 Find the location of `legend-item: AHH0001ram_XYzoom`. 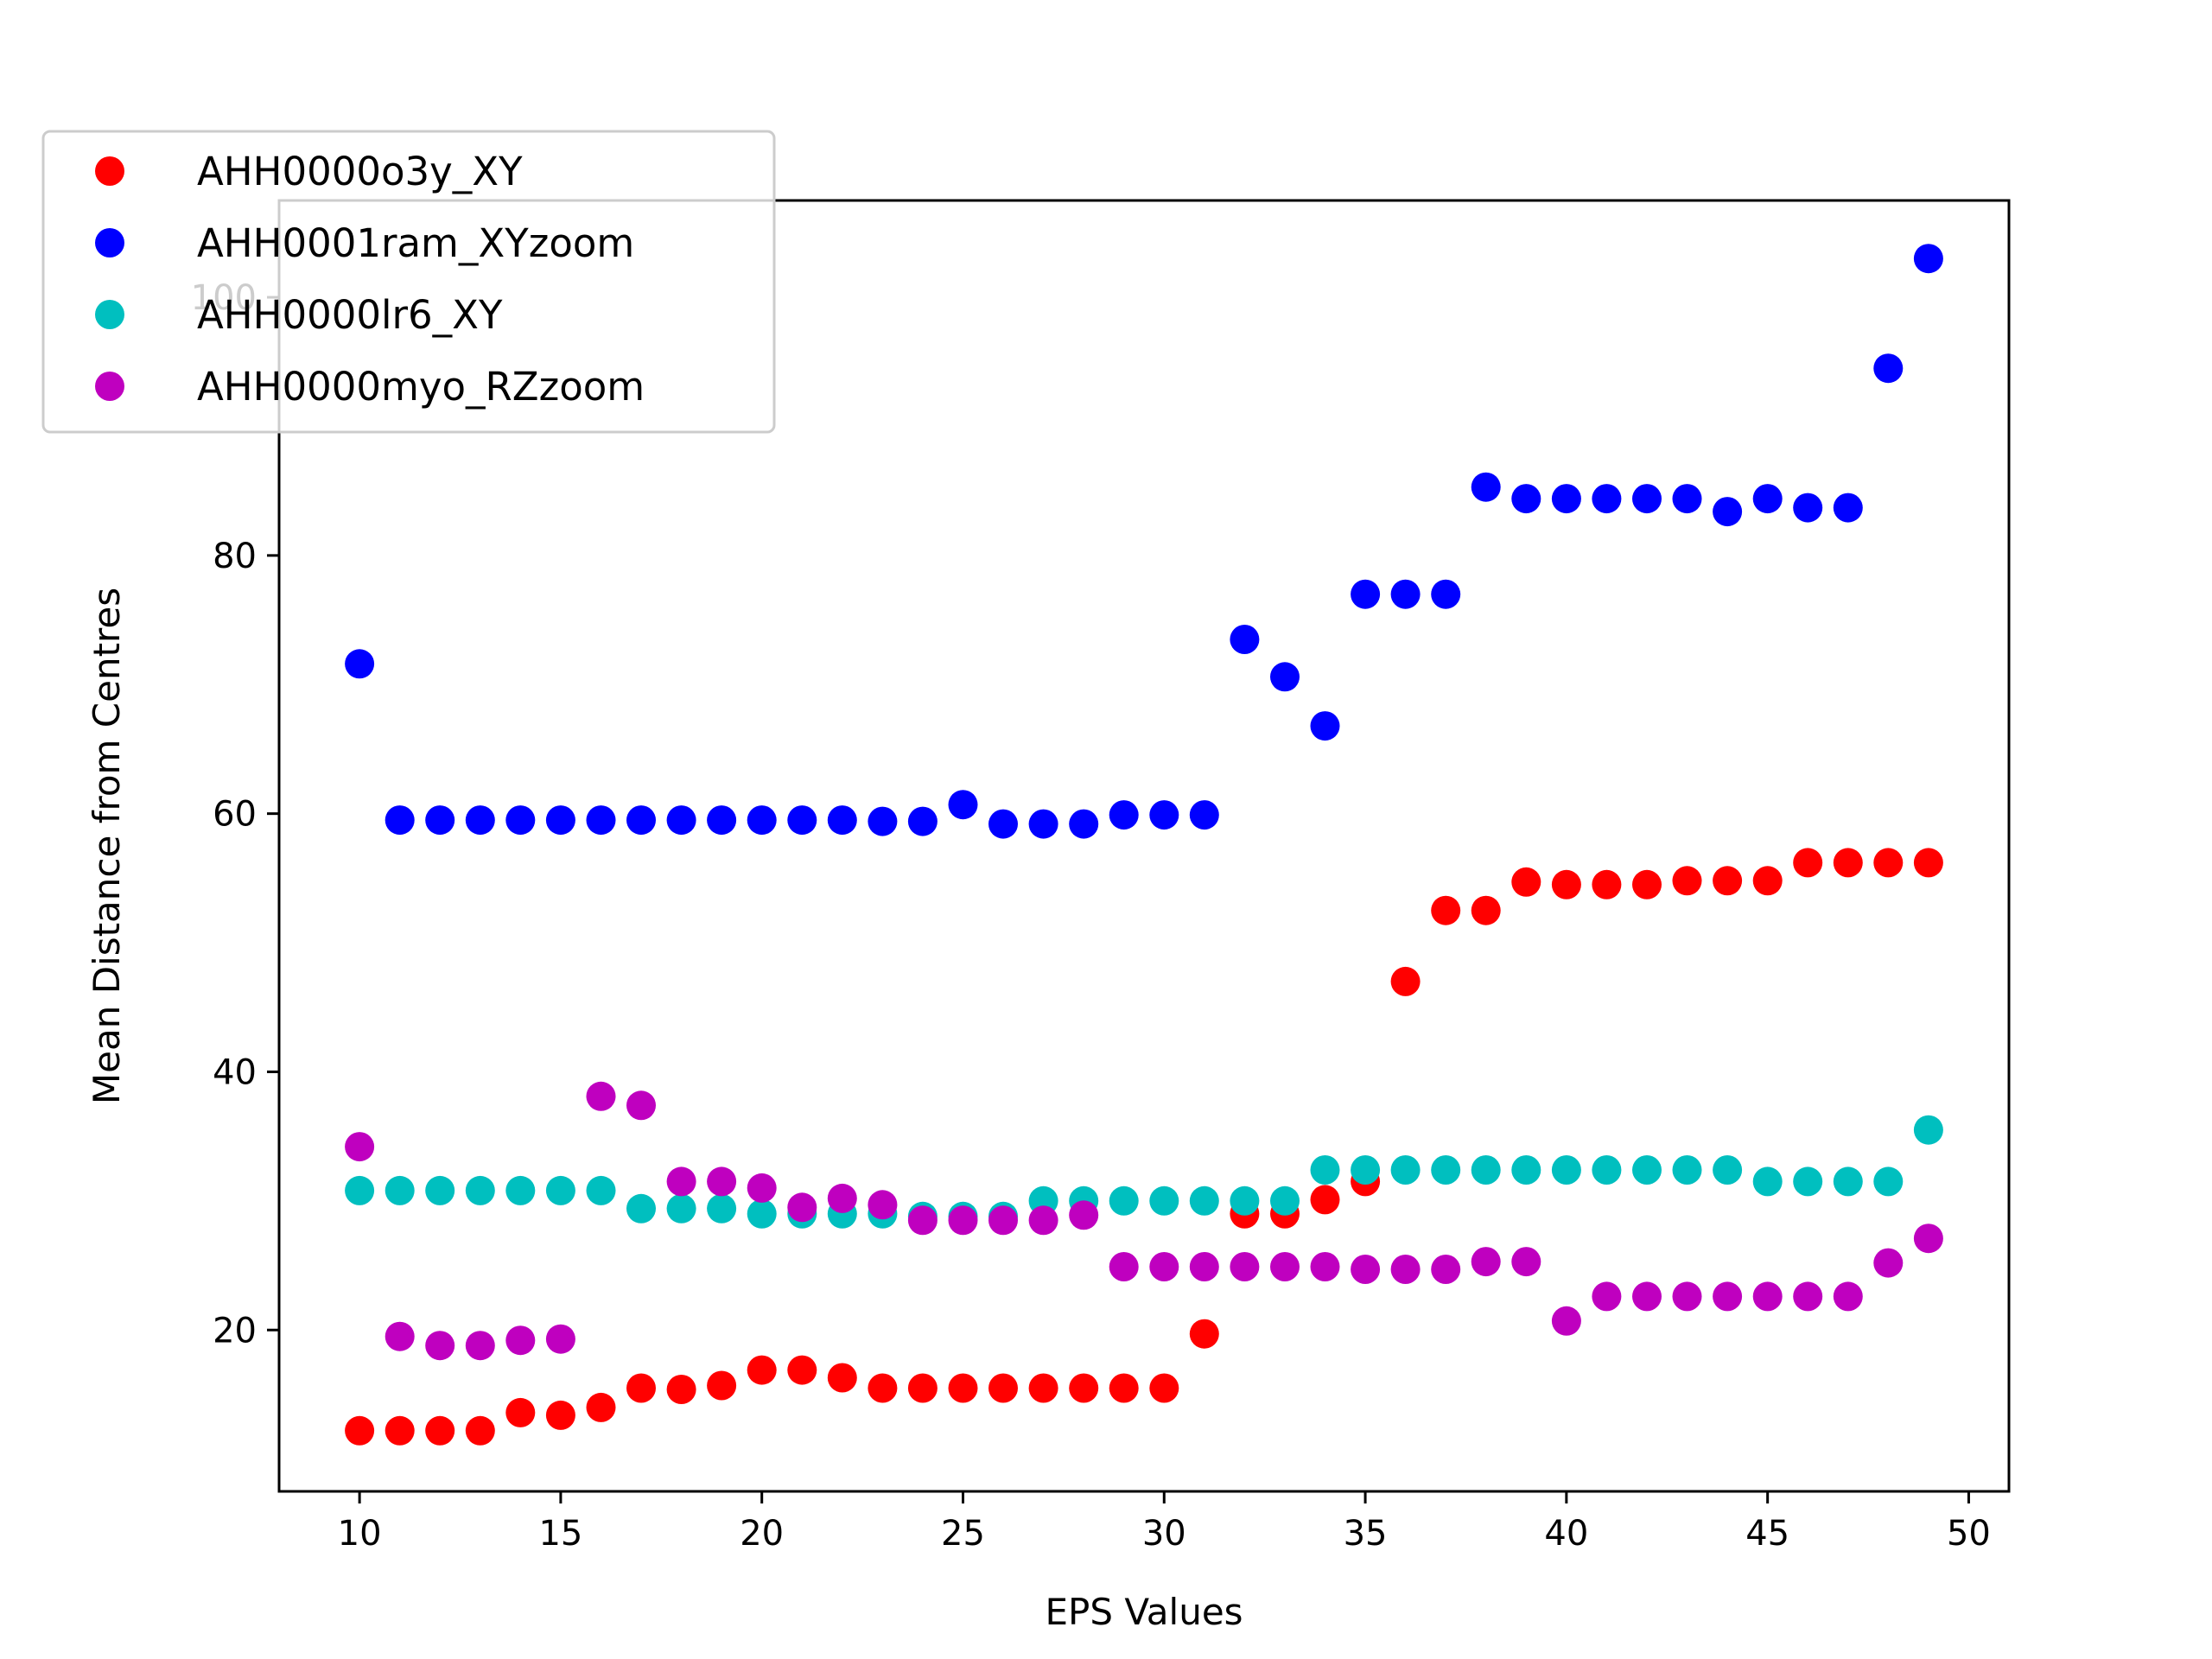

legend-item: AHH0001ram_XYzoom is located at coordinates (364, 243).